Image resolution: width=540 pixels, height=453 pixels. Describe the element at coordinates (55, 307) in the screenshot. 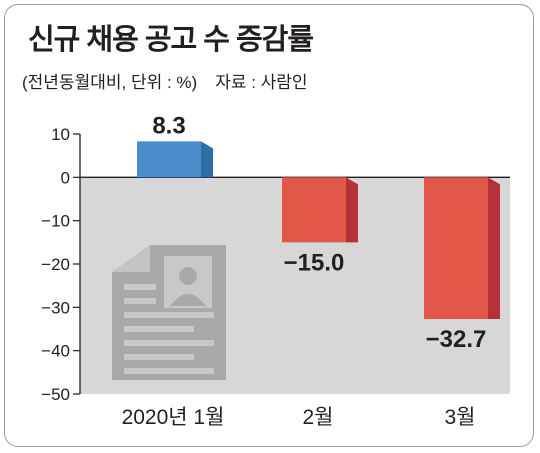

I see `y-tick-label: −30` at that location.